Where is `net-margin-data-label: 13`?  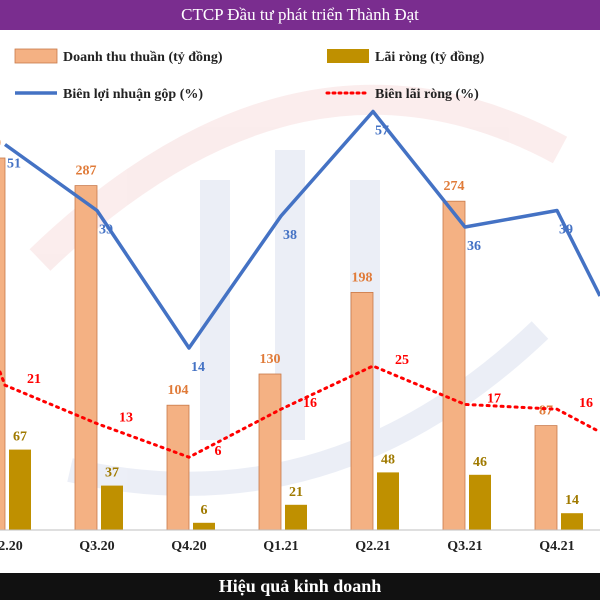 net-margin-data-label: 13 is located at coordinates (126, 418).